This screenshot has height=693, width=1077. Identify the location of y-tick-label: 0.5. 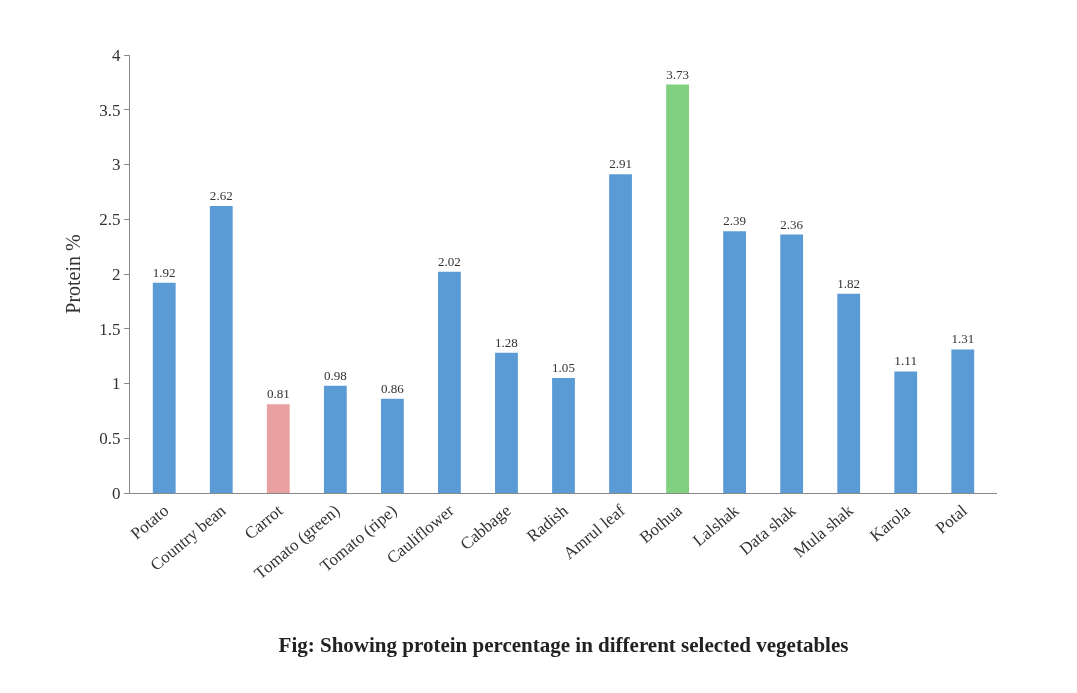
(110, 439).